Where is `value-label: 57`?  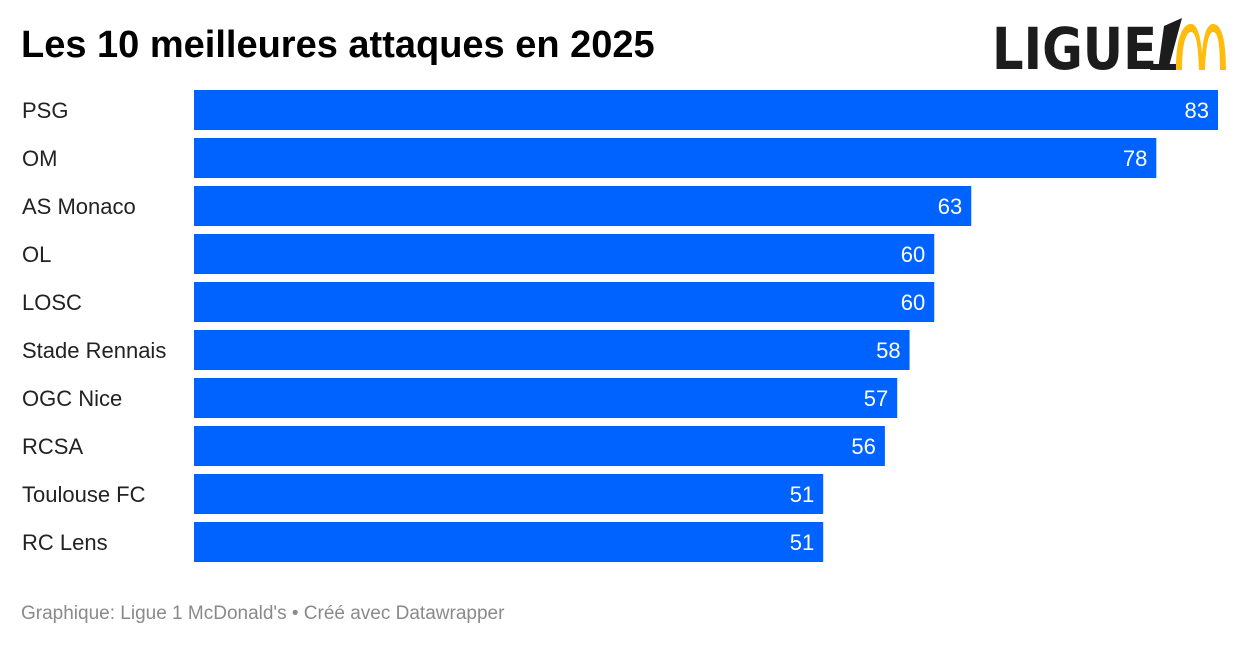
value-label: 57 is located at coordinates (876, 398).